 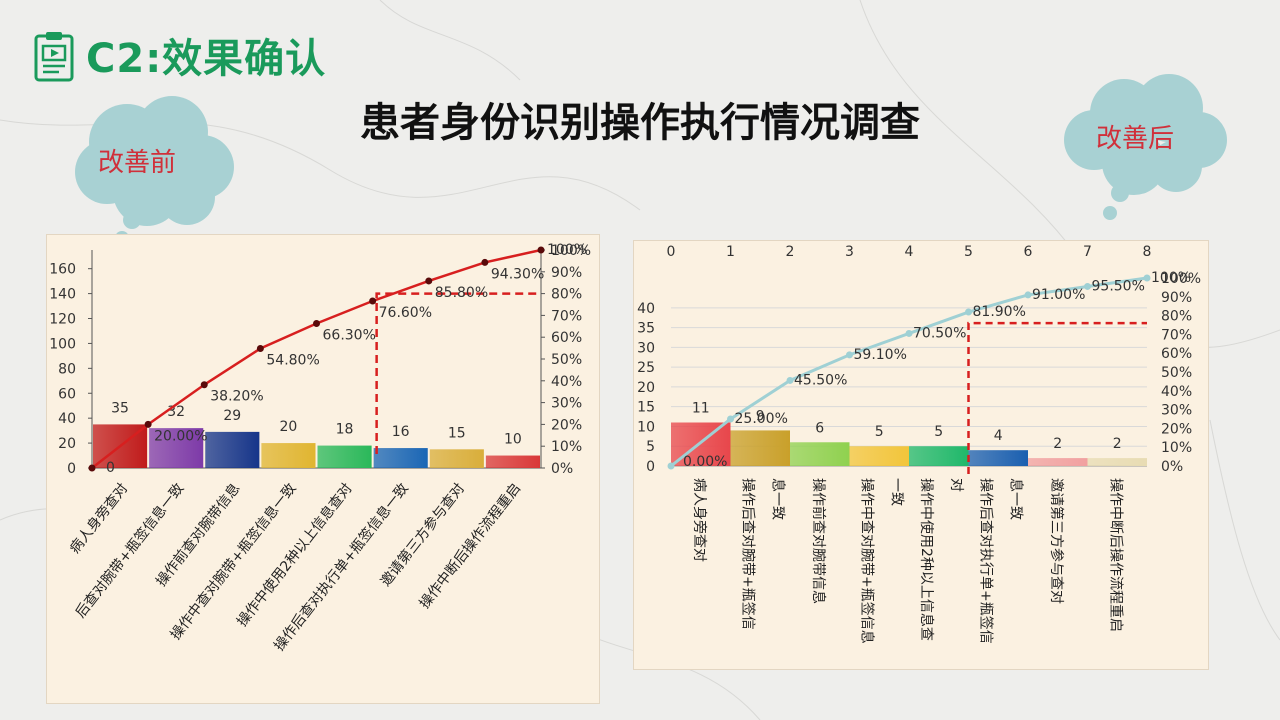 What do you see at coordinates (646, 309) in the screenshot?
I see `y-tick-label: 40` at bounding box center [646, 309].